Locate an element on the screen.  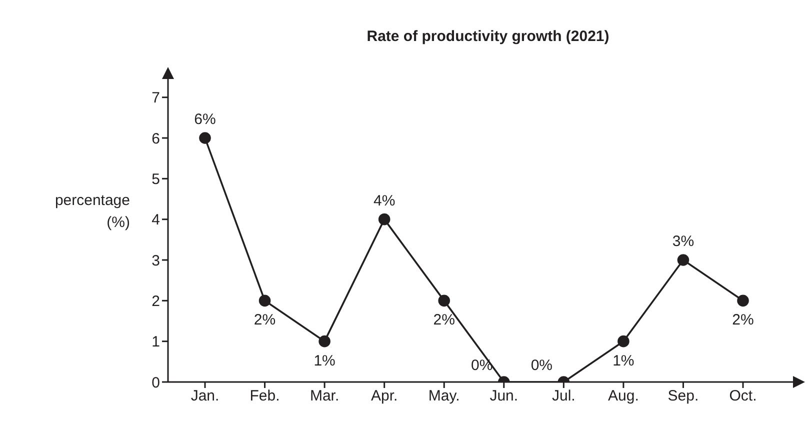
y-tick-label: 6 is located at coordinates (156, 139).